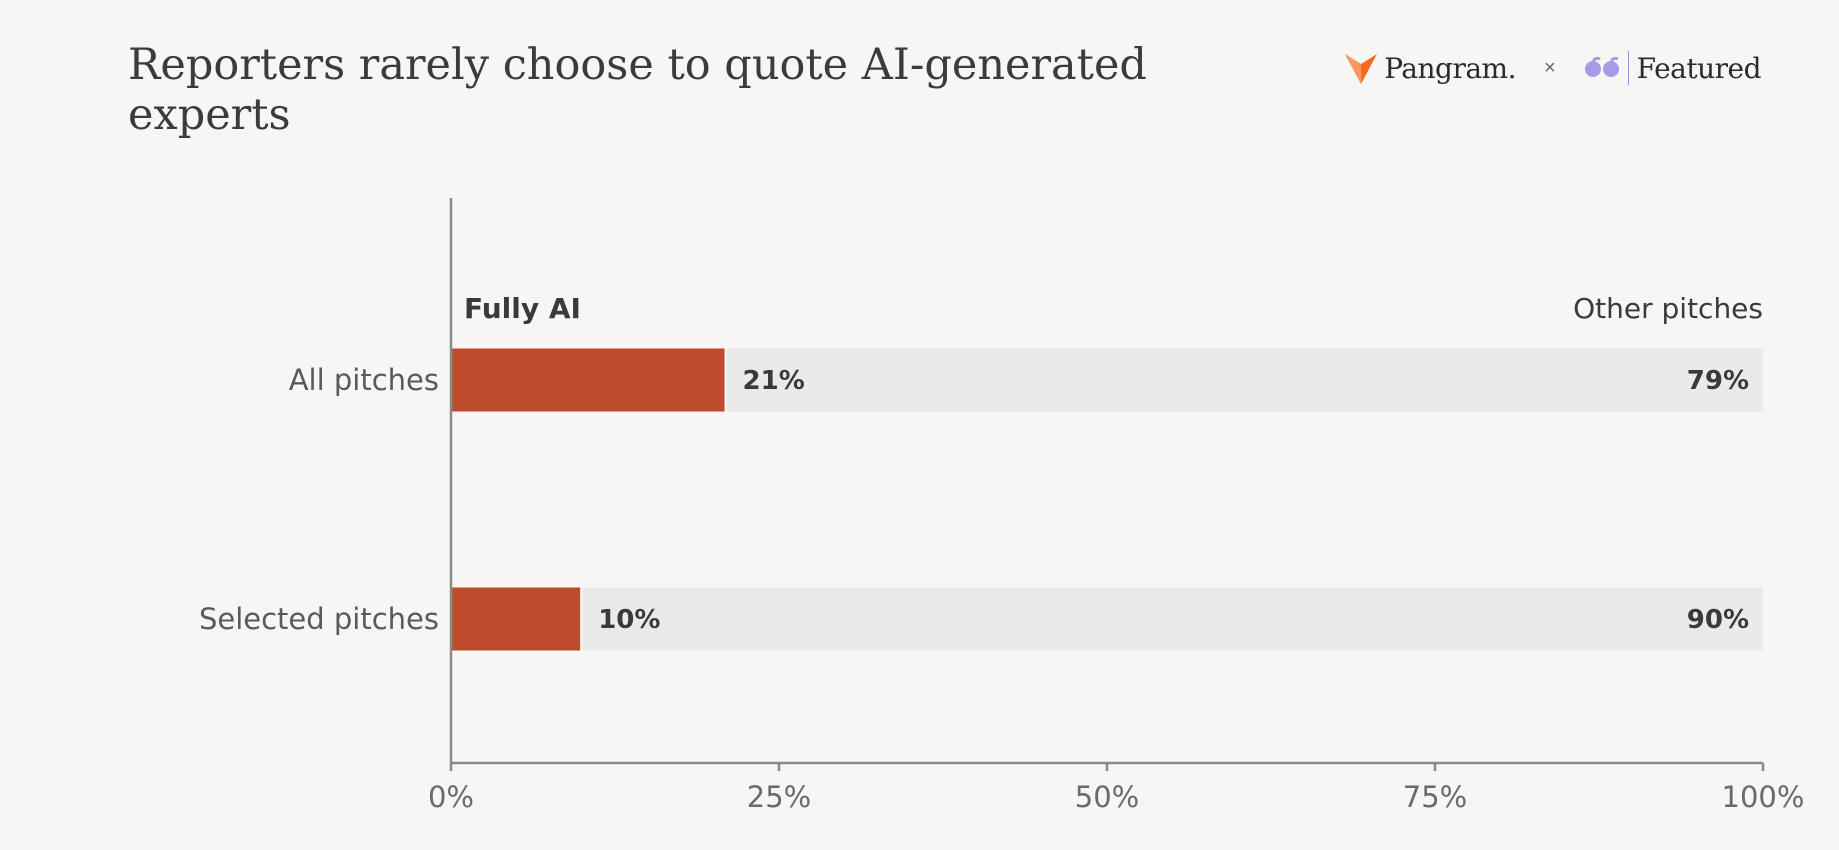 This screenshot has height=850, width=1839. I want to click on bar-other-selected-pitches, so click(1173, 619).